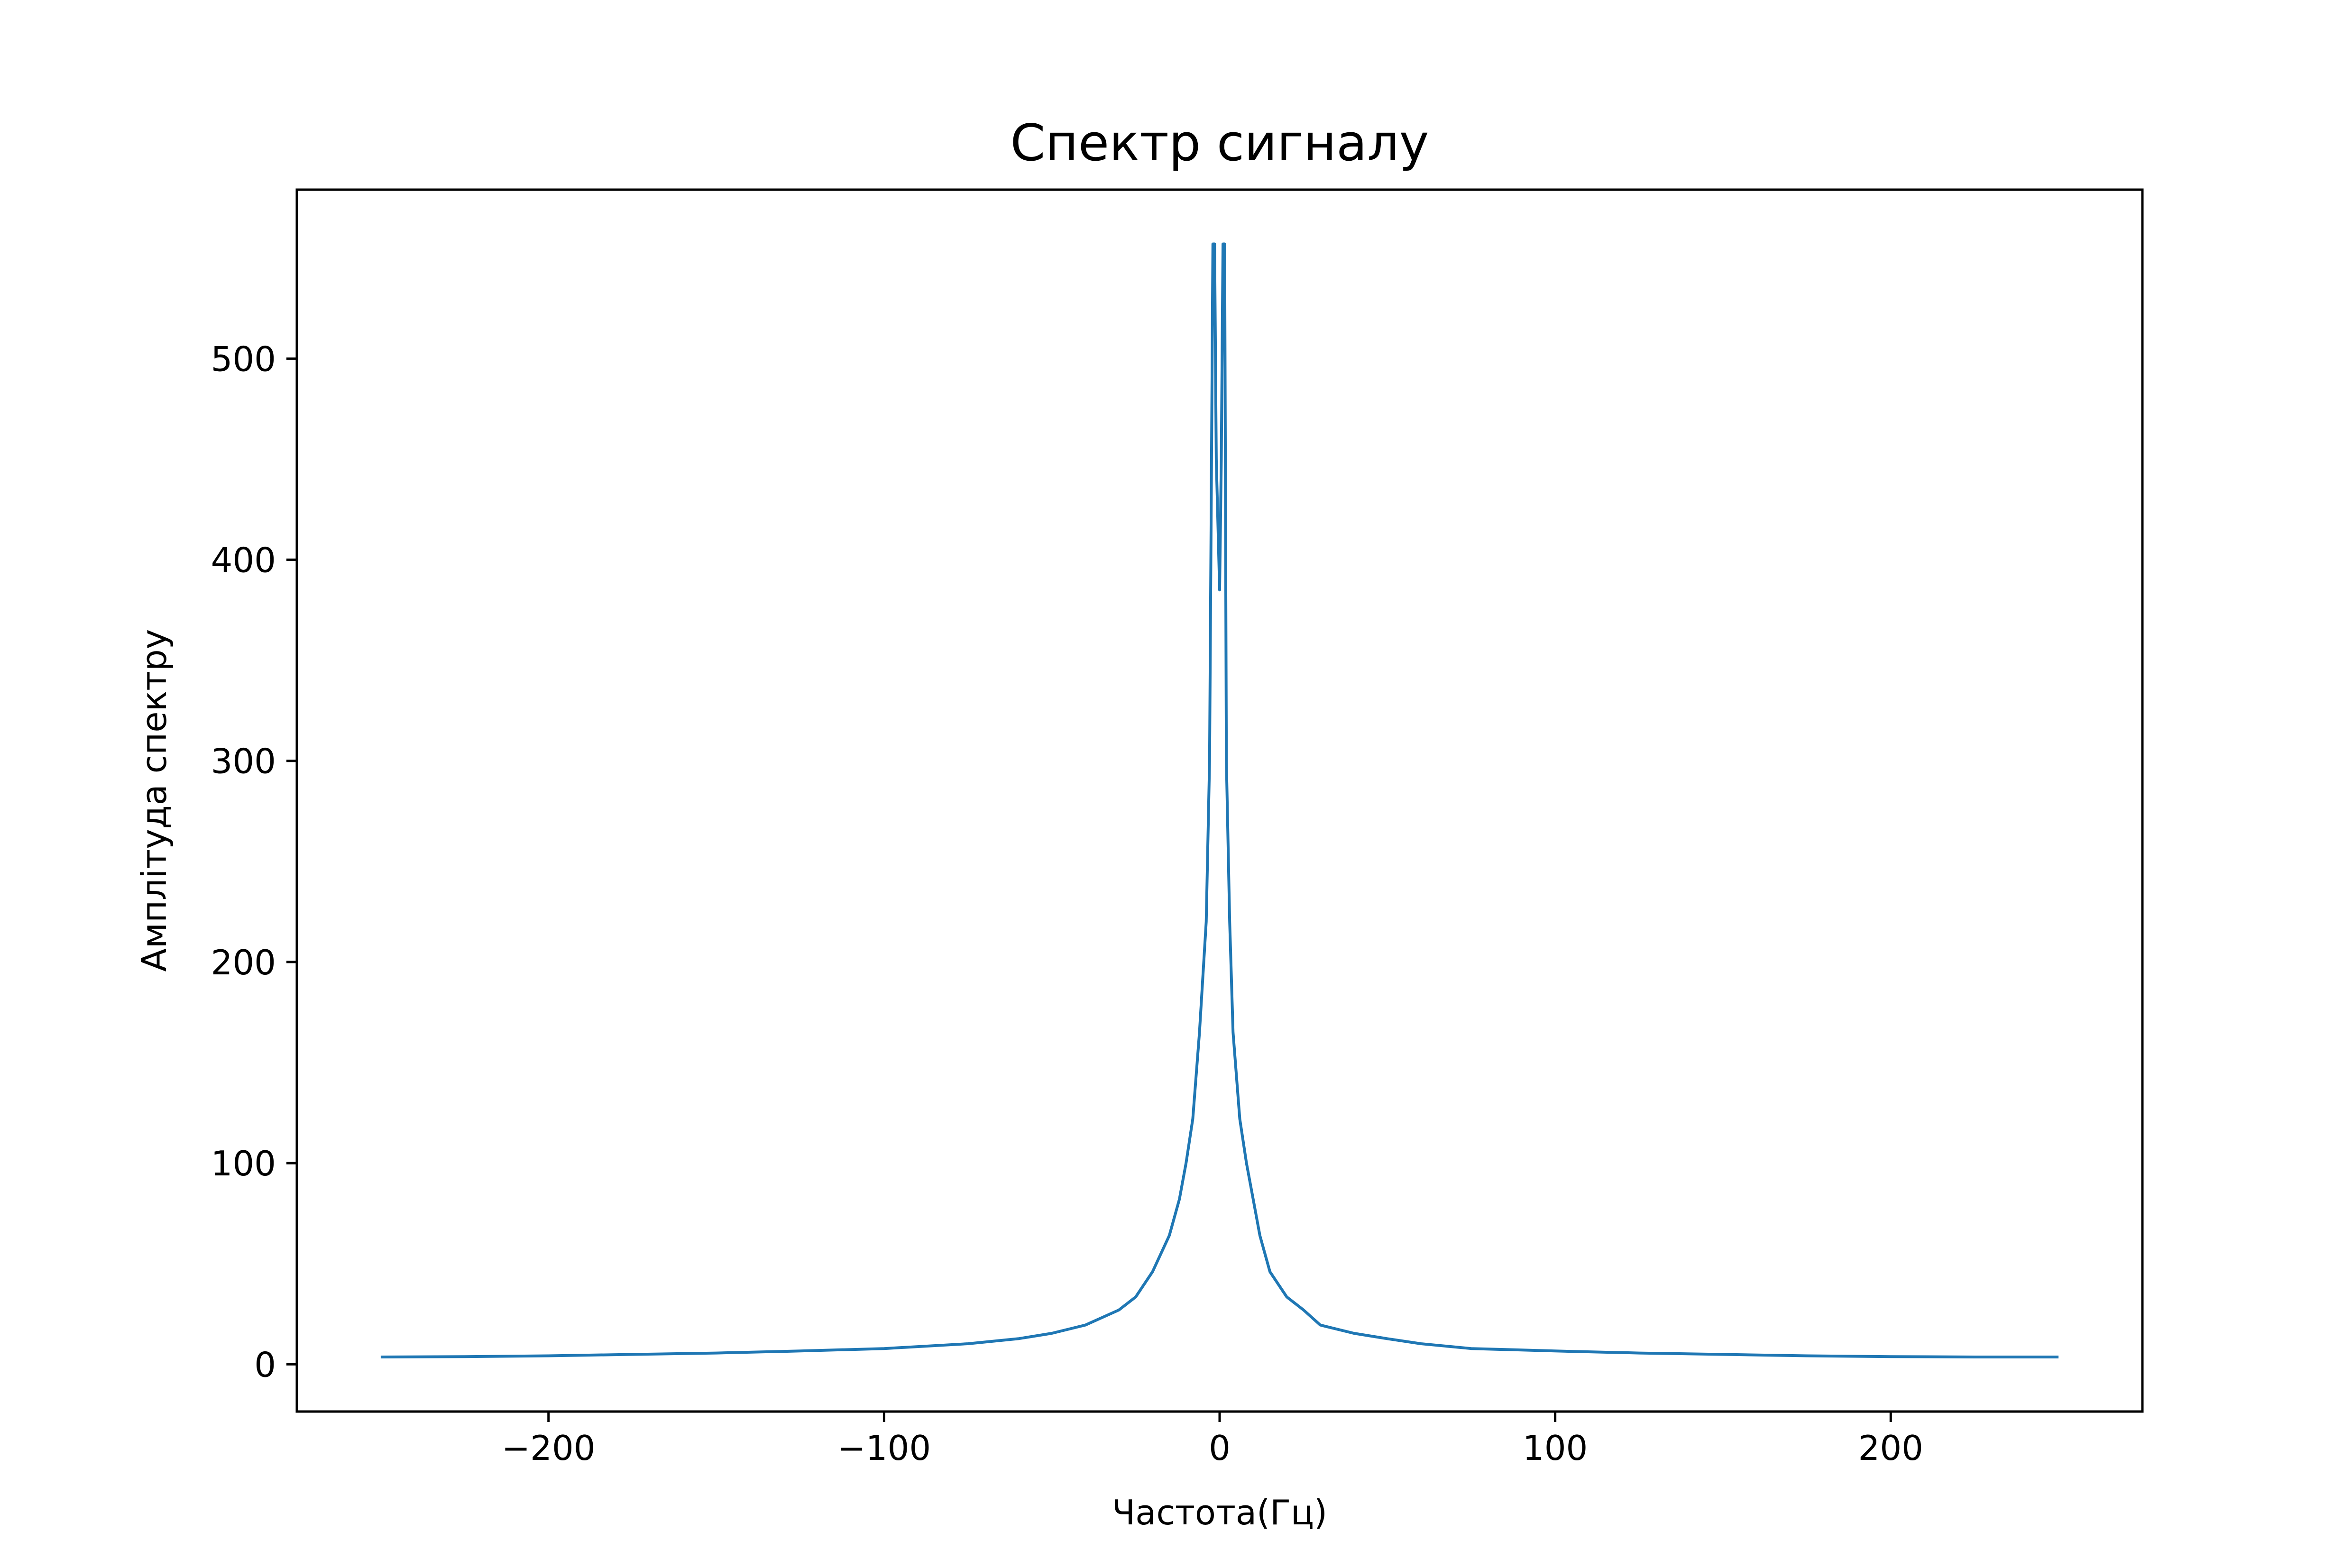 This screenshot has height=1568, width=2352. What do you see at coordinates (243, 359) in the screenshot?
I see `y-tick-label: 500` at bounding box center [243, 359].